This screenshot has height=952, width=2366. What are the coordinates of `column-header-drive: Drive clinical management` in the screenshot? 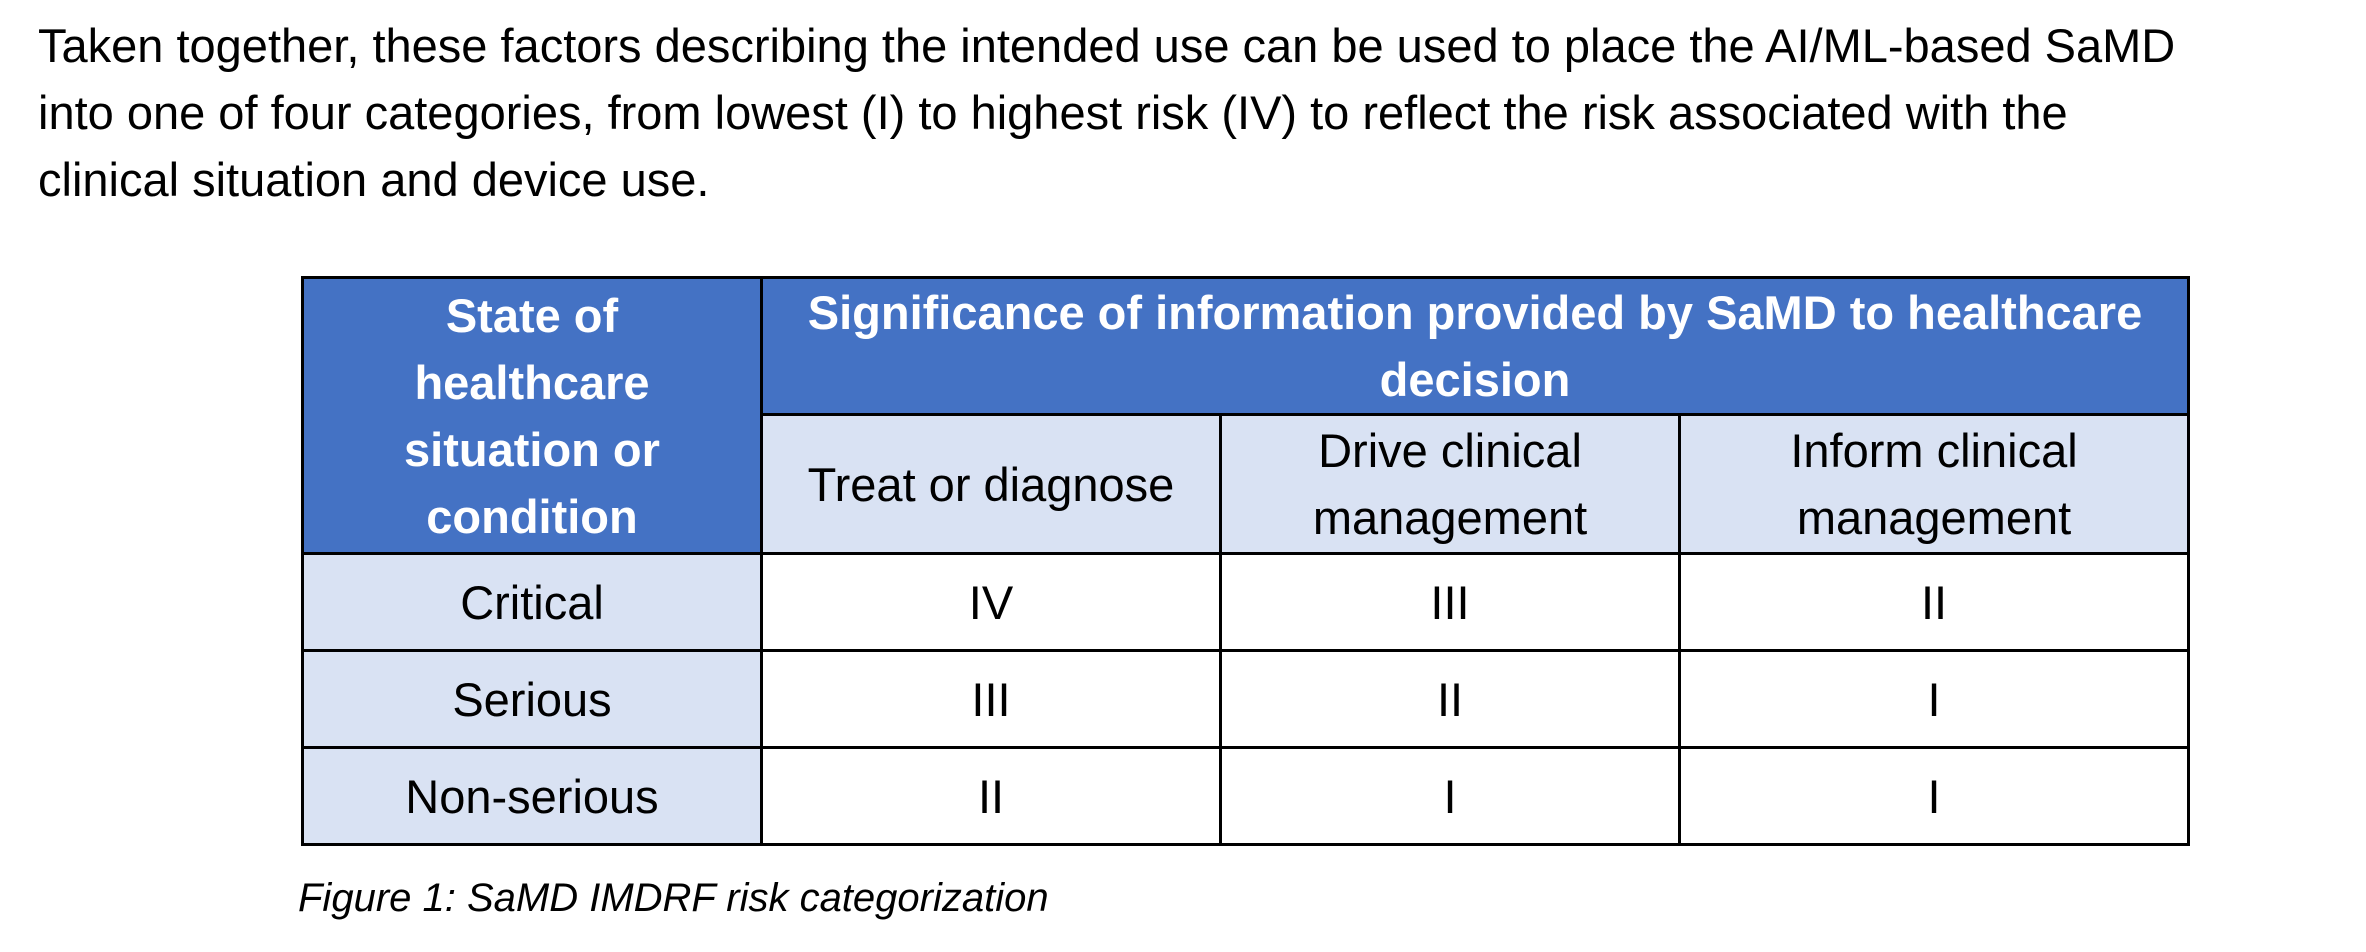 It's located at (1450, 484).